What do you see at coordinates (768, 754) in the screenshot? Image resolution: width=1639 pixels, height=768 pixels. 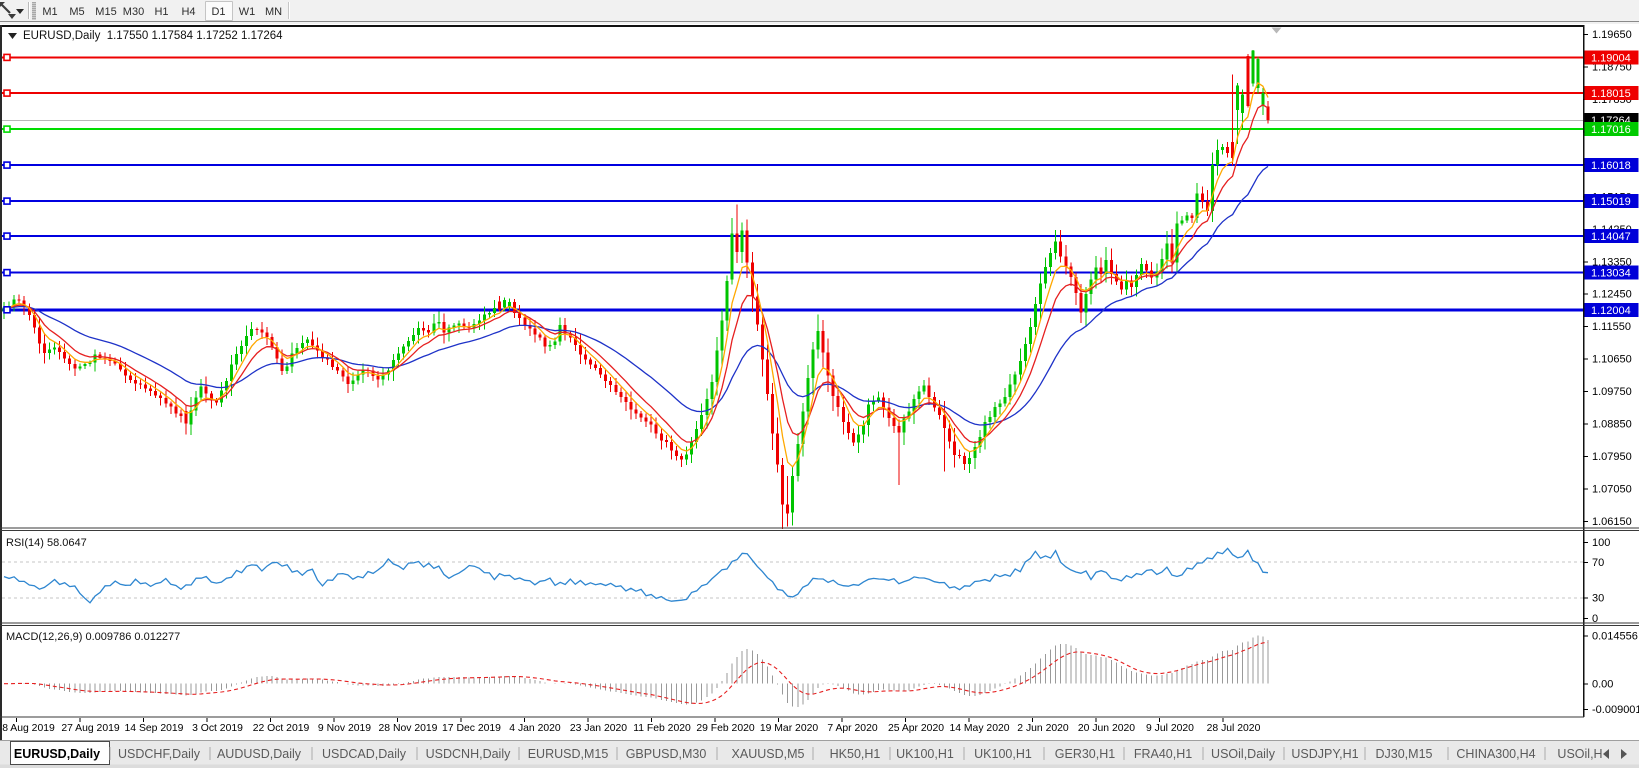 I see `svg-text: XAUUSD,M5` at bounding box center [768, 754].